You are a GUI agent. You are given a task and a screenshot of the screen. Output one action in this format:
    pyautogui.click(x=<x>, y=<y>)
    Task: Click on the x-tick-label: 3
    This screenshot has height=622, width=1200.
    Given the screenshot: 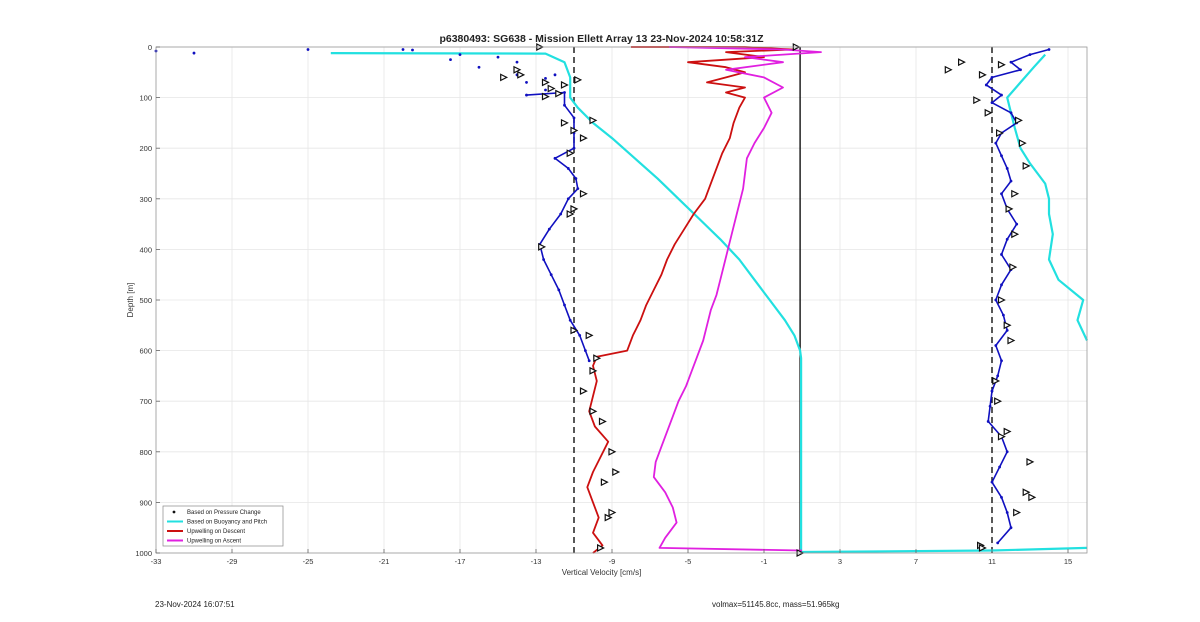 What is the action you would take?
    pyautogui.click(x=840, y=561)
    